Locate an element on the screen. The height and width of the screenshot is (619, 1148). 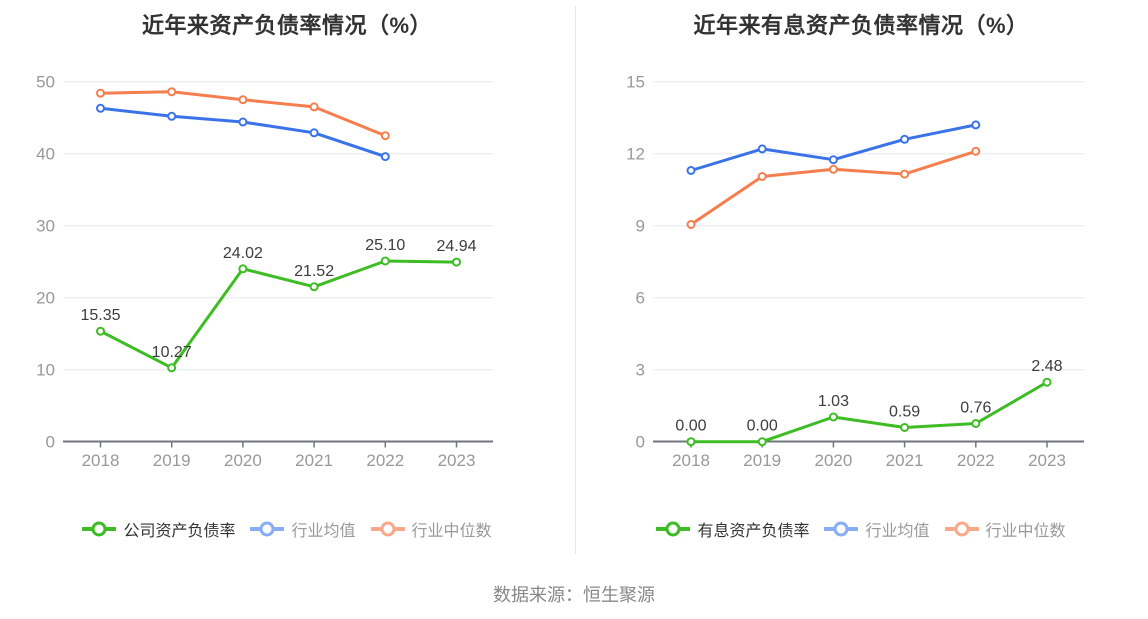
y-axis-tick-label: 15 is located at coordinates (635, 82).